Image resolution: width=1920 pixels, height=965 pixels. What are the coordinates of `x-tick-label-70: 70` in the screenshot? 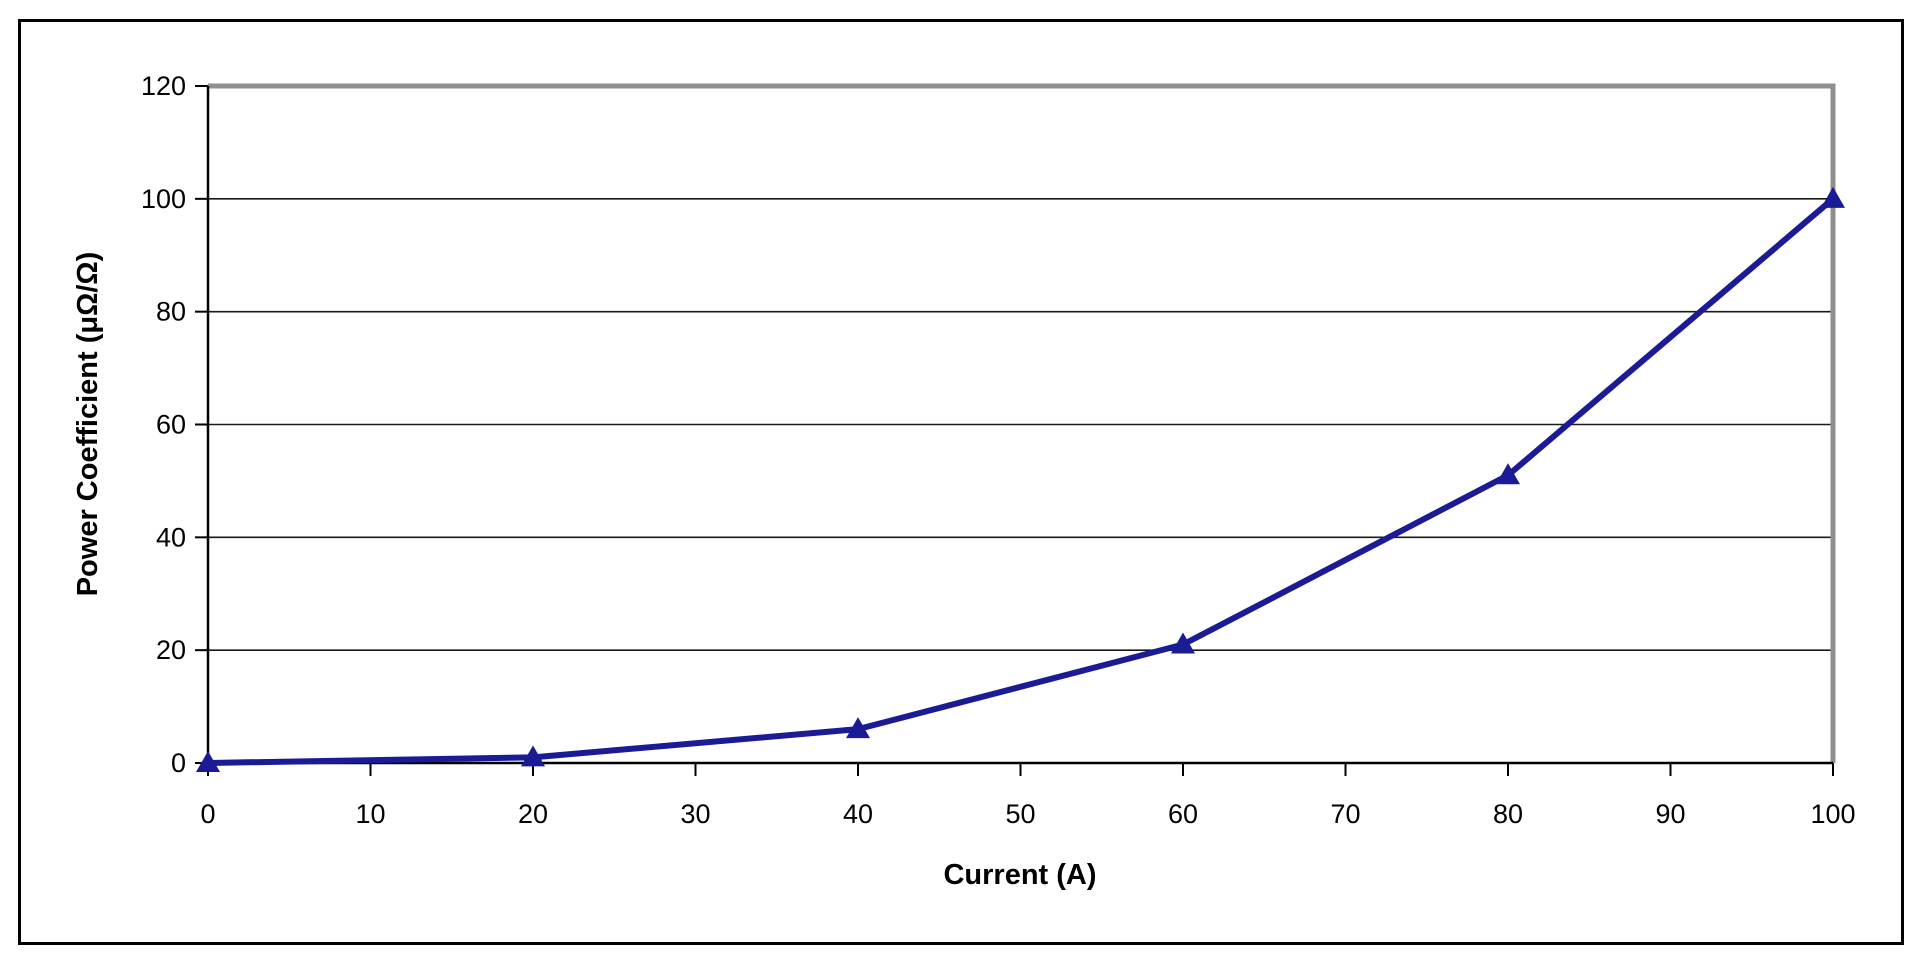 It's located at (1345, 814).